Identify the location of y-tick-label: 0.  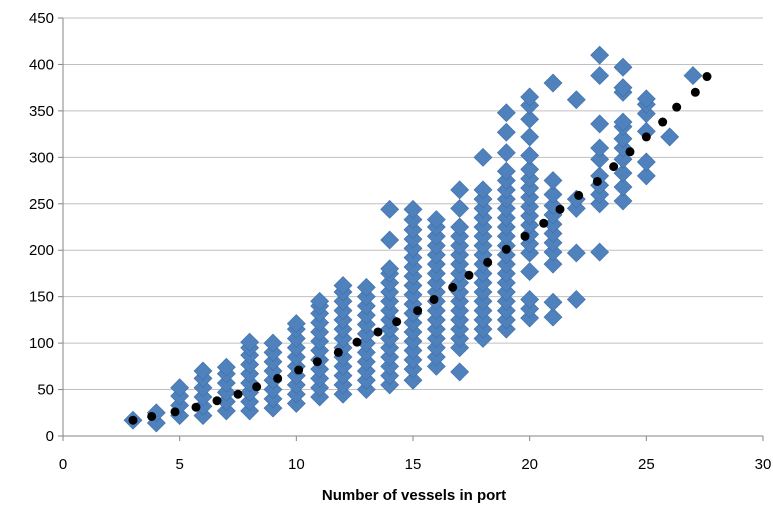
(50, 436).